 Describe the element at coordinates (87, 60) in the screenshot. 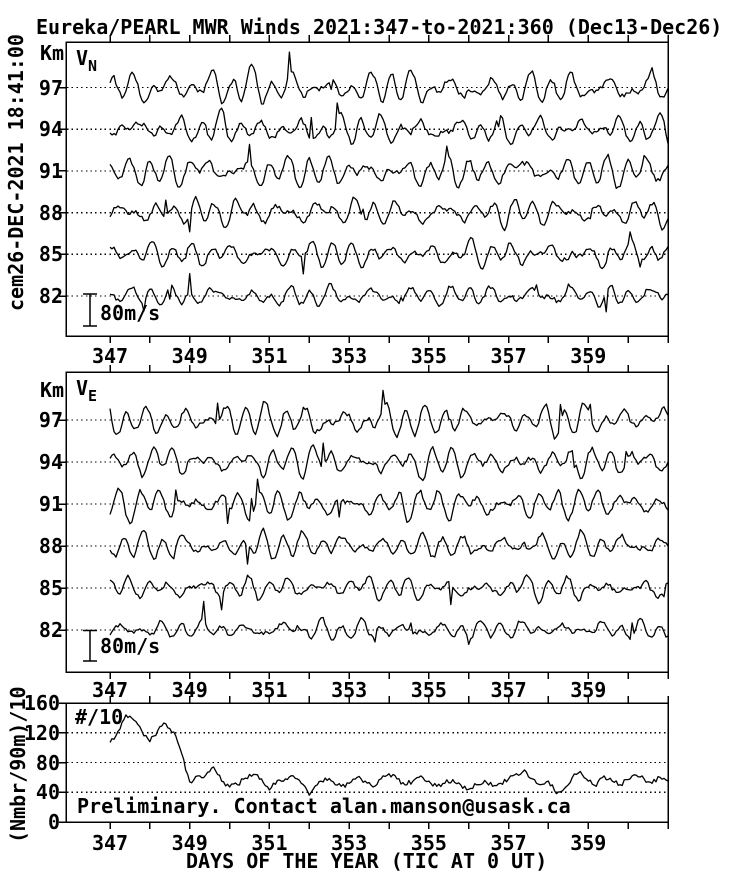

I see `panel-label-vn: VN` at that location.